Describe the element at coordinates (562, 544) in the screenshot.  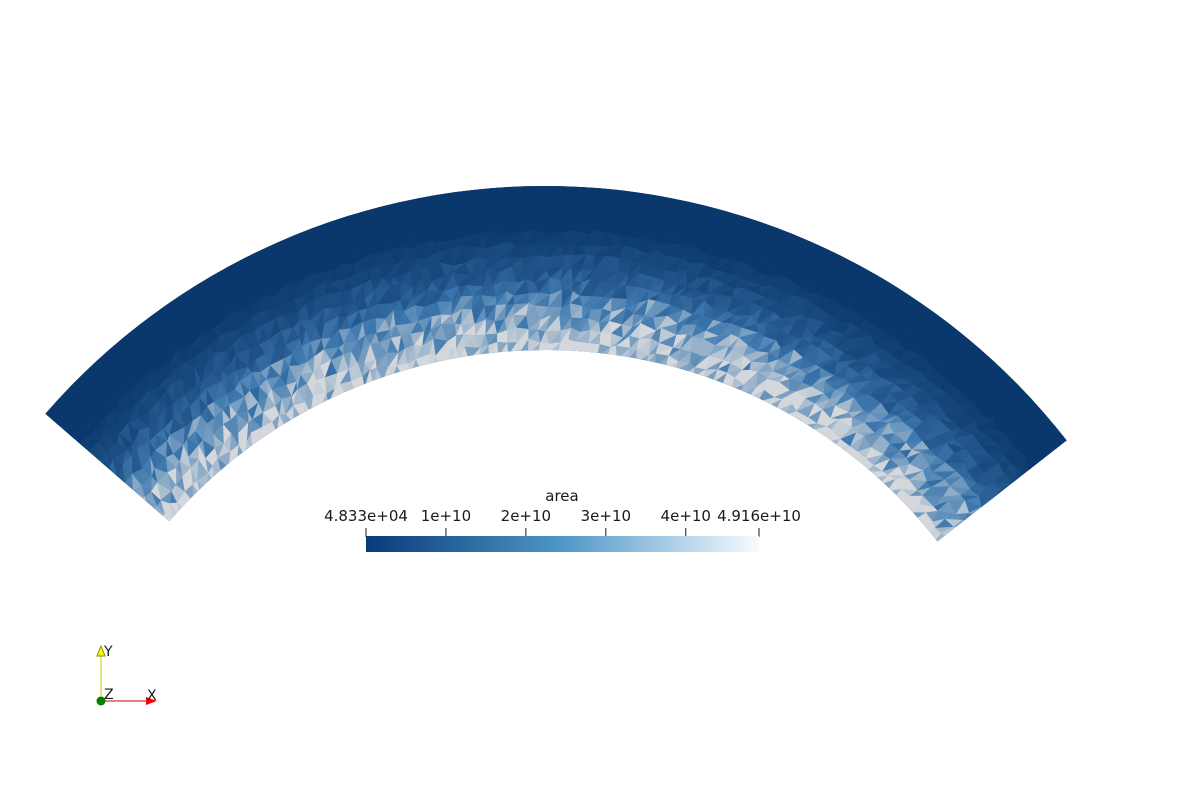
I see `scalar-bar-gradient` at that location.